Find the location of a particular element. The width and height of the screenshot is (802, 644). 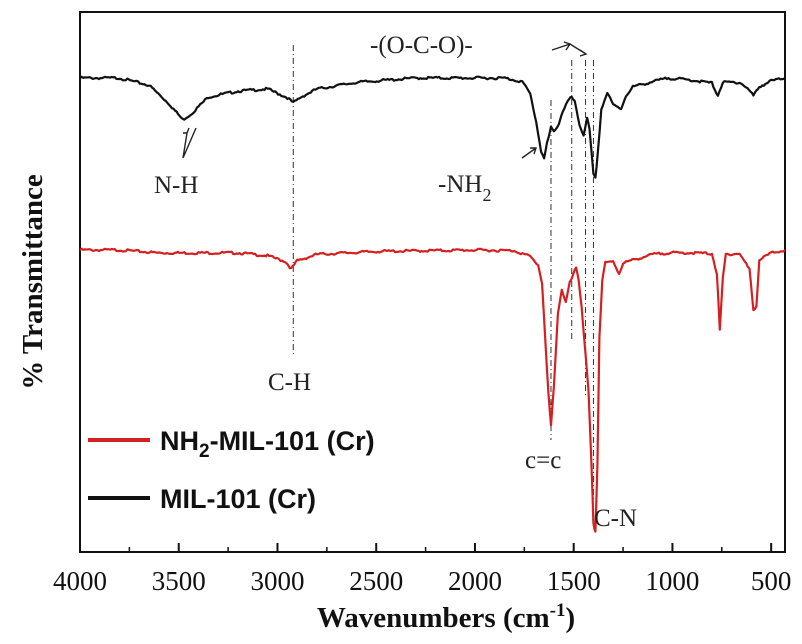

legend-label-nh2-mil-101: NH2-MIL-101 (Cr) is located at coordinates (267, 444).